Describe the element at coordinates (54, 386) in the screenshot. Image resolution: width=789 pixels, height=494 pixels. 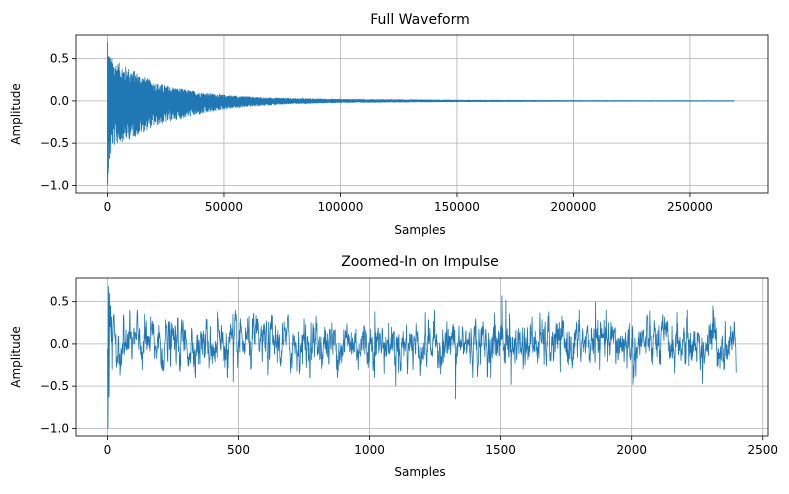
I see `zoomed-impulse-ytick-label: −0.5` at that location.